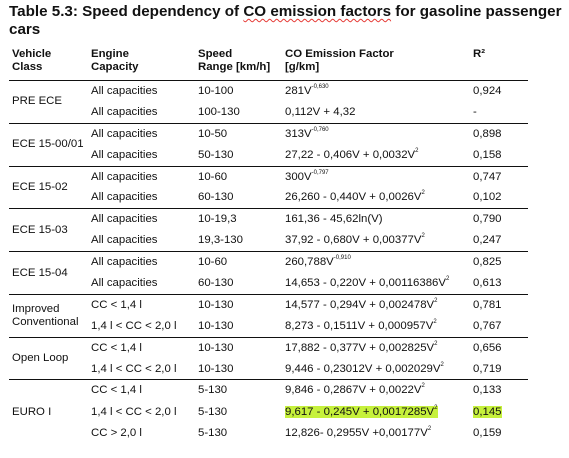 Image resolution: width=569 pixels, height=458 pixels. I want to click on co-factor-cell: 17,882 - 0,377V + 0,002825V2, so click(376, 347).